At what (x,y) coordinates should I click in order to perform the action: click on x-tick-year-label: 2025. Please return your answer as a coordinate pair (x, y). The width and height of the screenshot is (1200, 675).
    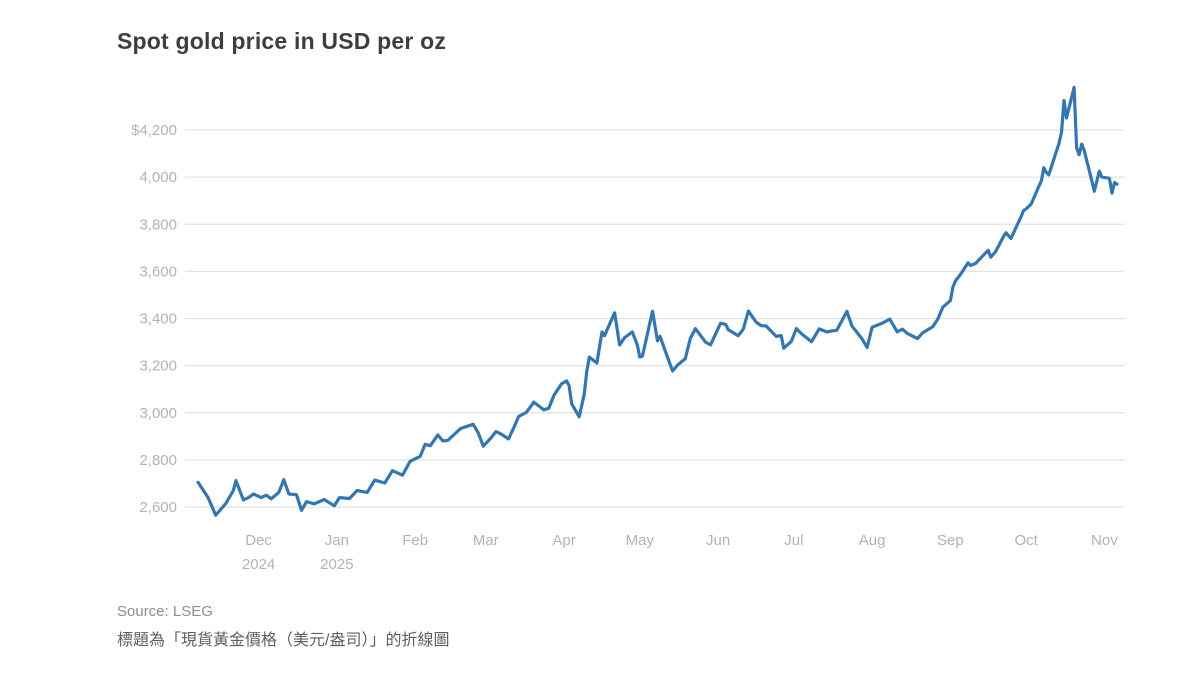
    Looking at the image, I should click on (336, 564).